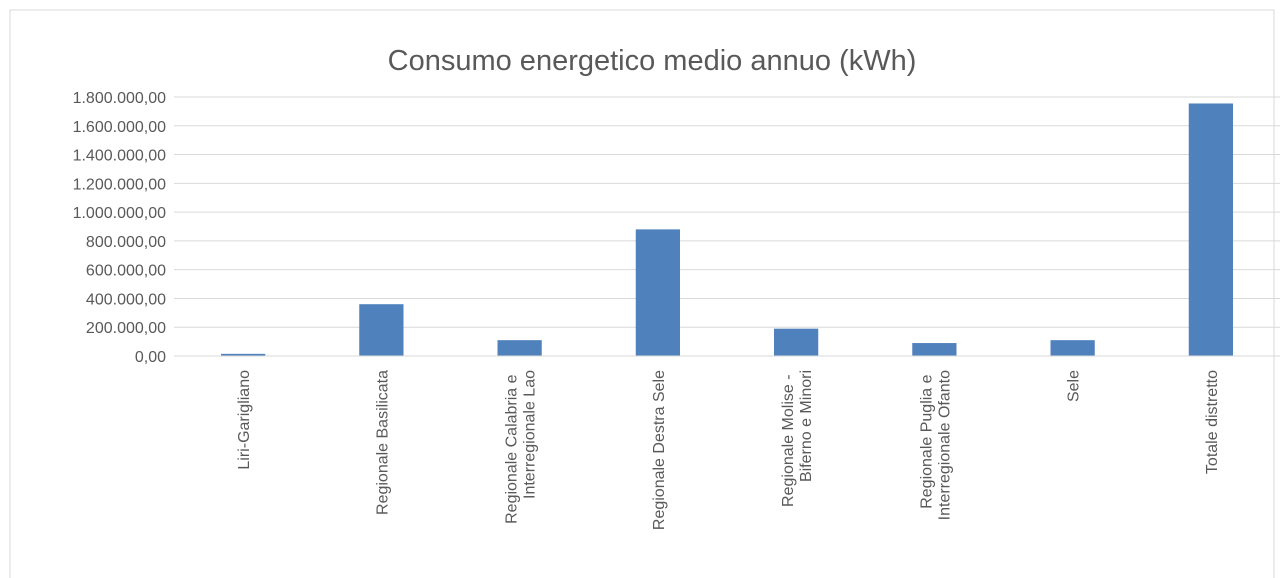 The image size is (1284, 578). I want to click on y-tick-label: 1.600.000,00, so click(120, 127).